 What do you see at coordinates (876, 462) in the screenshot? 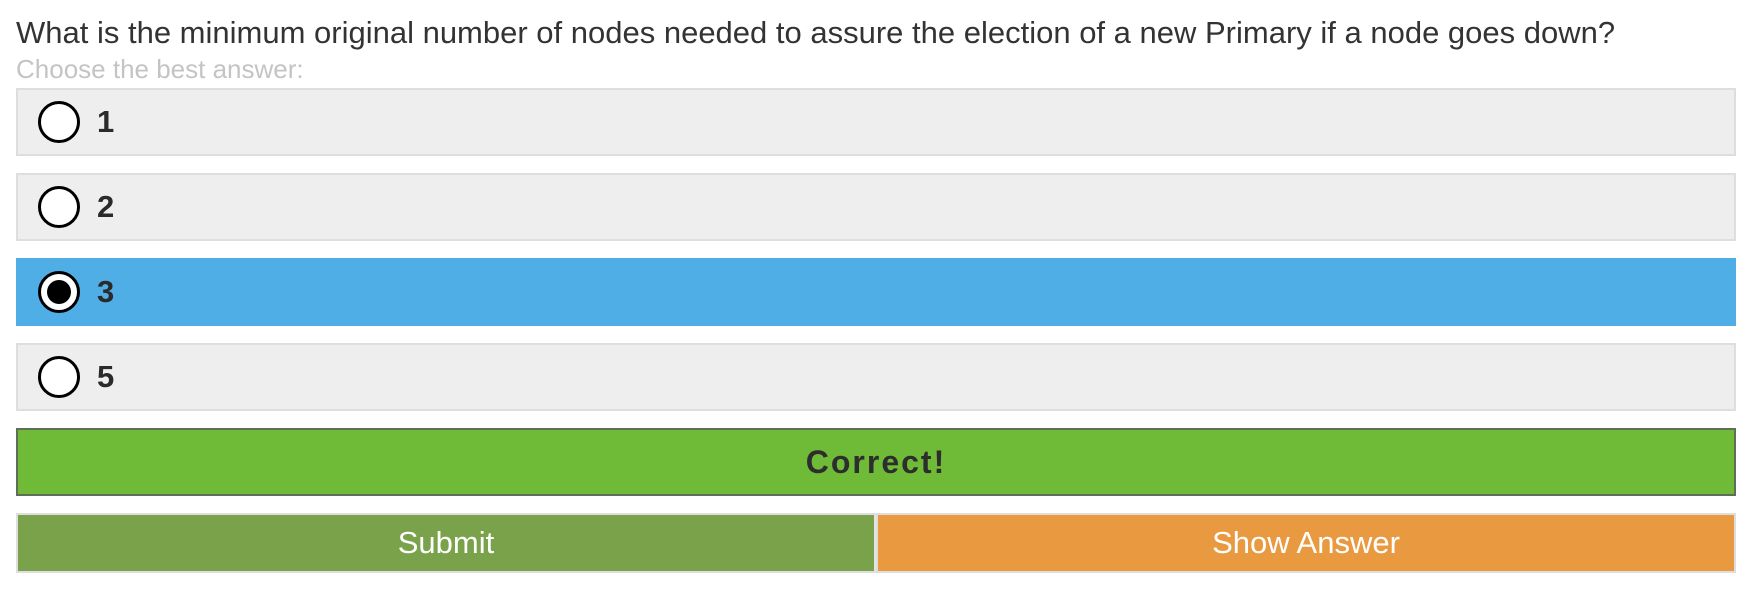
I see `feedback-banner: Correct!` at bounding box center [876, 462].